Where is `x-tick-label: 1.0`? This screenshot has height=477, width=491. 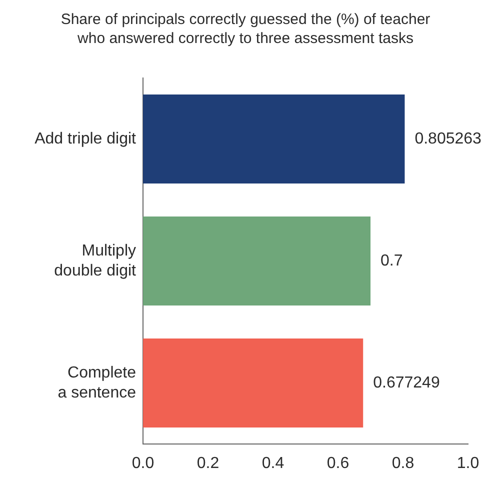
x-tick-label: 1.0 is located at coordinates (468, 463).